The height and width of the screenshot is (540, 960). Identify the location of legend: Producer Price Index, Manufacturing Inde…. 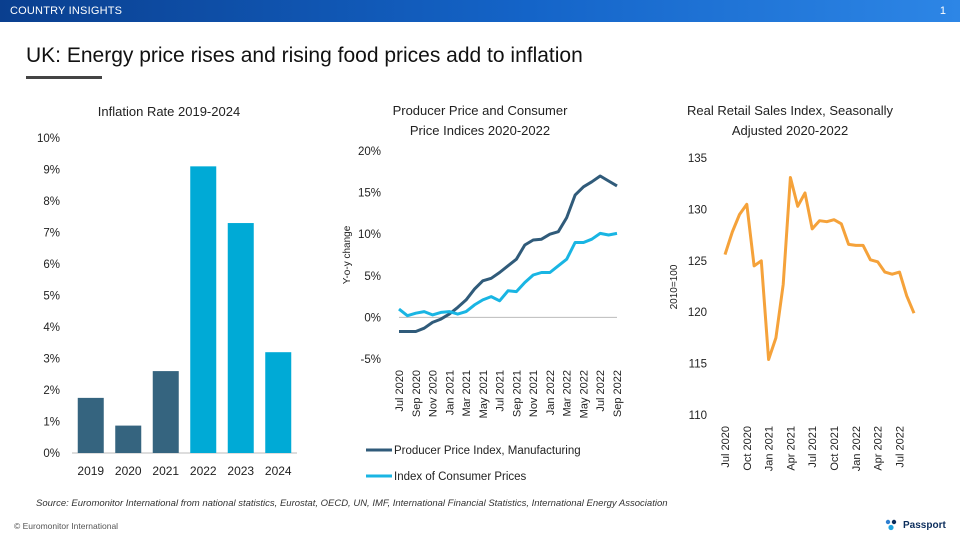
(473, 464).